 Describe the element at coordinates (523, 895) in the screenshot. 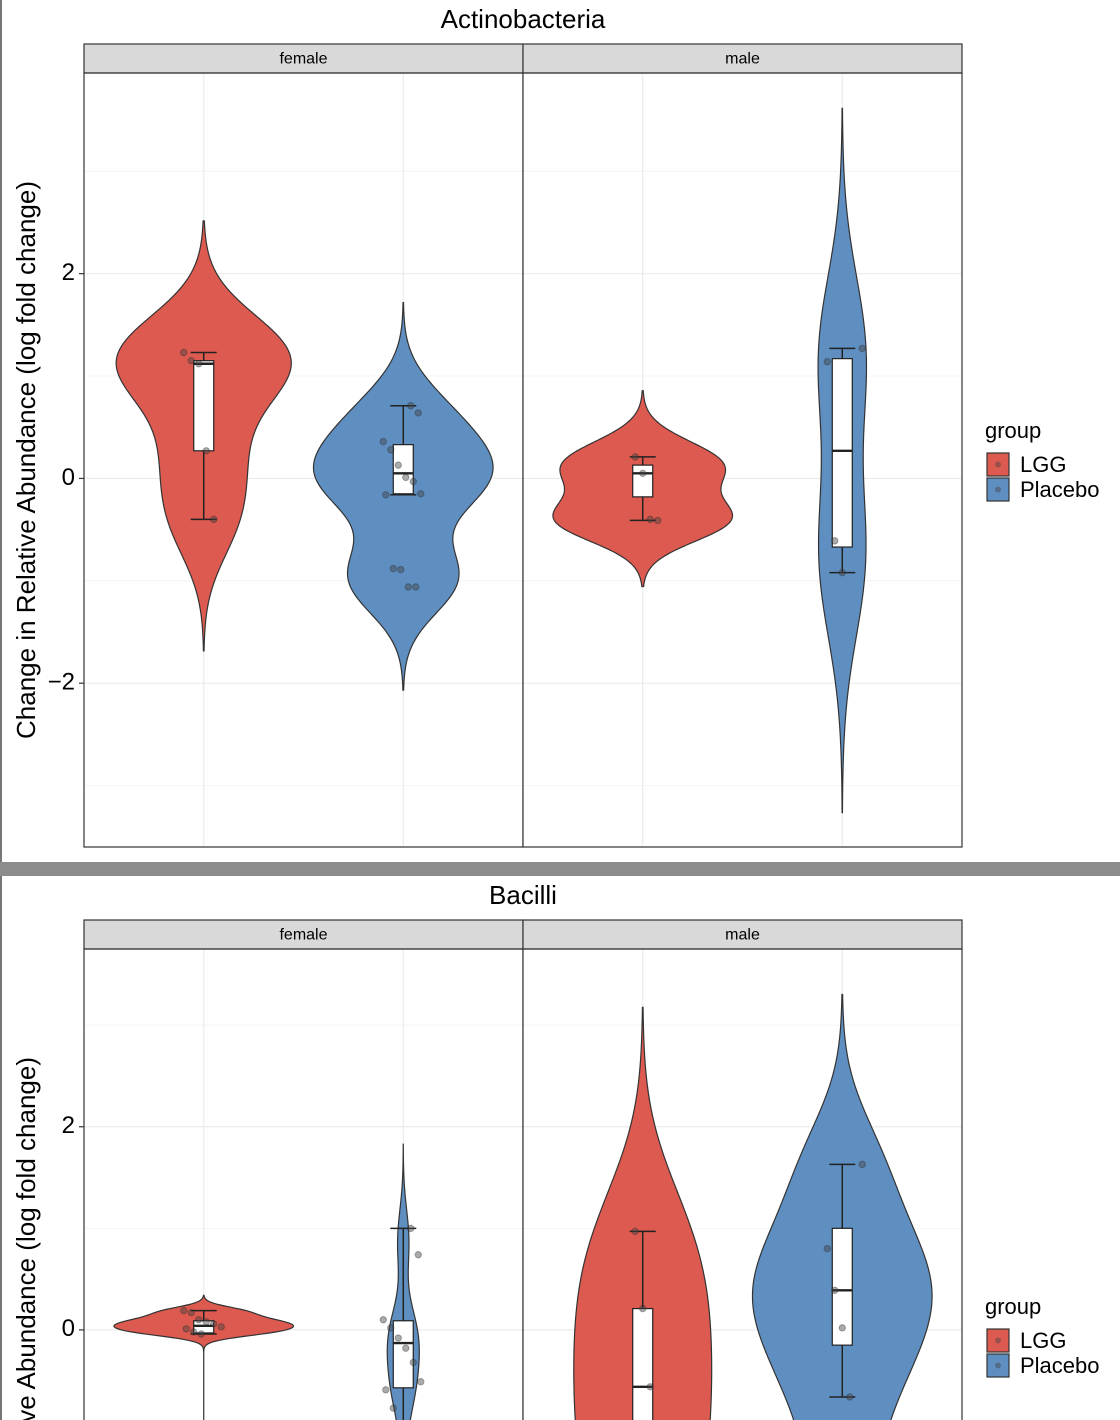

I see `chart-title: Bacilli` at that location.